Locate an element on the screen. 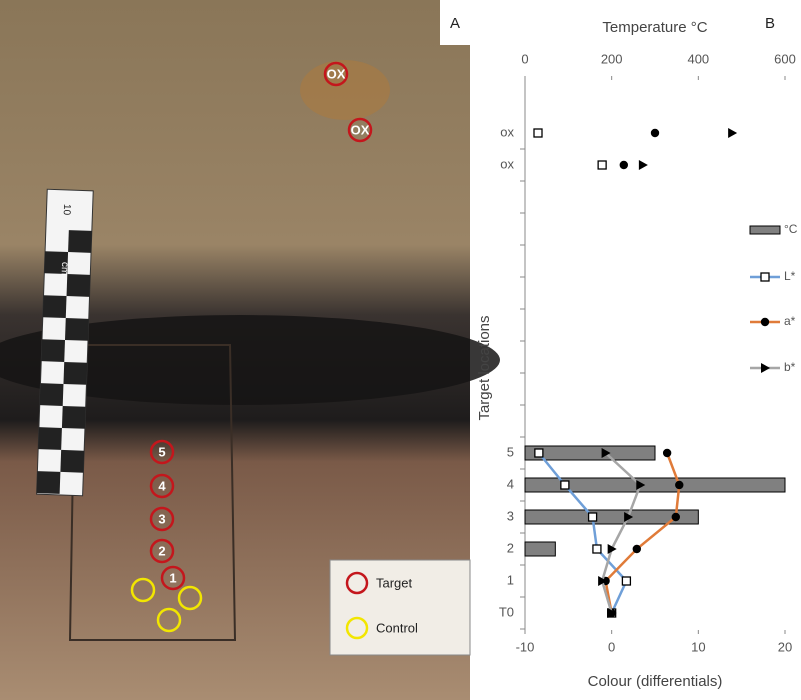 The width and height of the screenshot is (801, 700). panel-label: B is located at coordinates (770, 23).